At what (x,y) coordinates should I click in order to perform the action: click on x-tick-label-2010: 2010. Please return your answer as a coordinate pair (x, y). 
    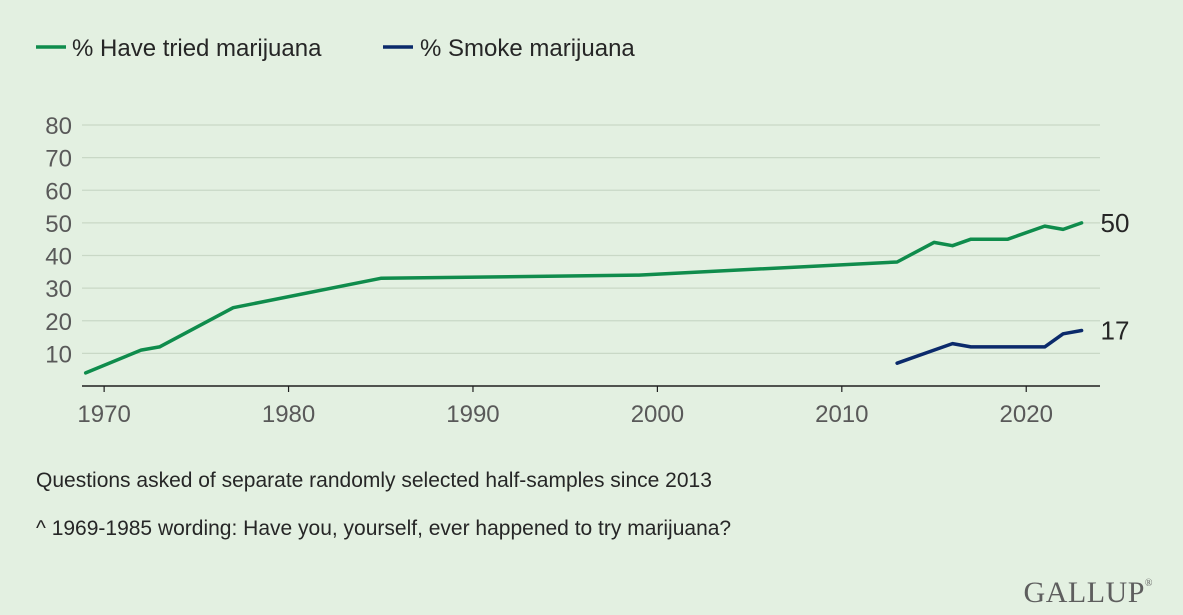
    Looking at the image, I should click on (841, 414).